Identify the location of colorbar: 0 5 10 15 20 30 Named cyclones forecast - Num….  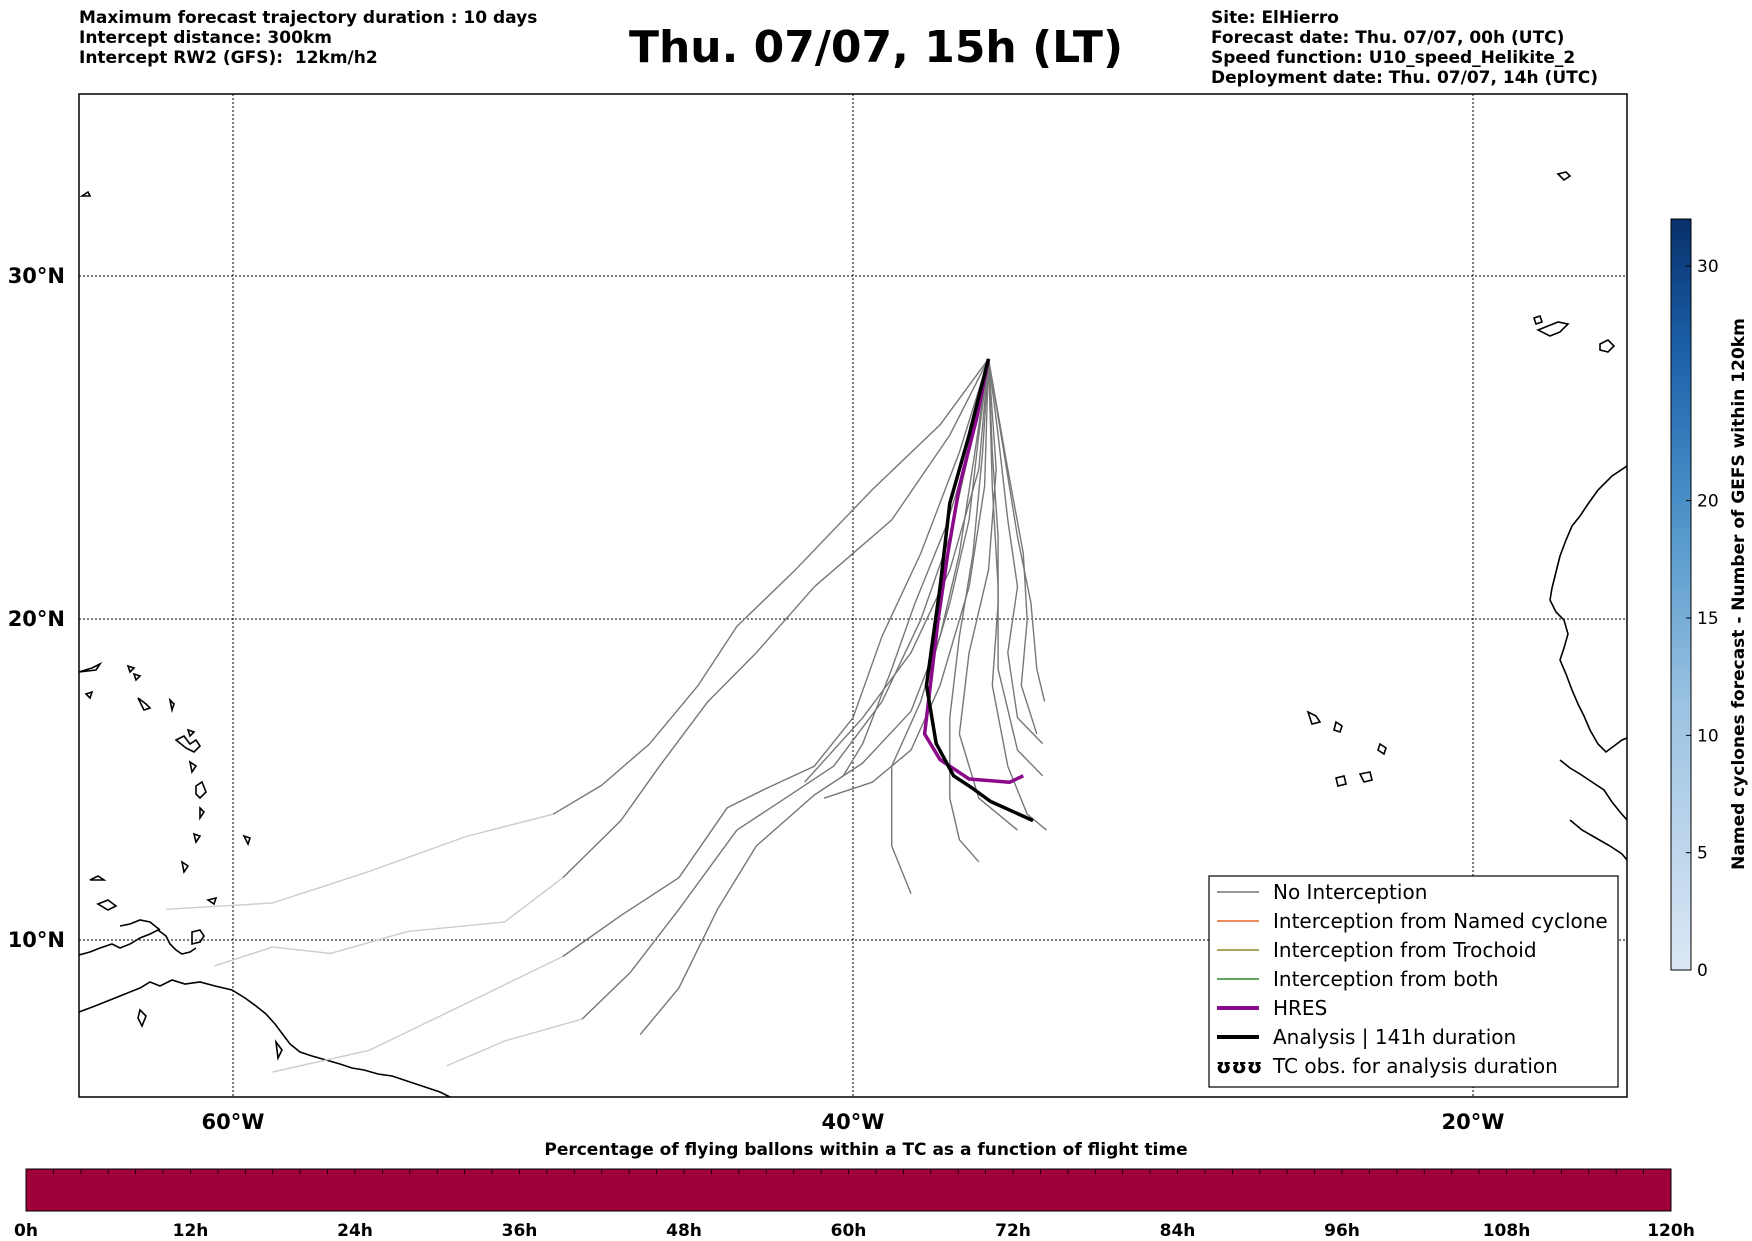
(1709, 599).